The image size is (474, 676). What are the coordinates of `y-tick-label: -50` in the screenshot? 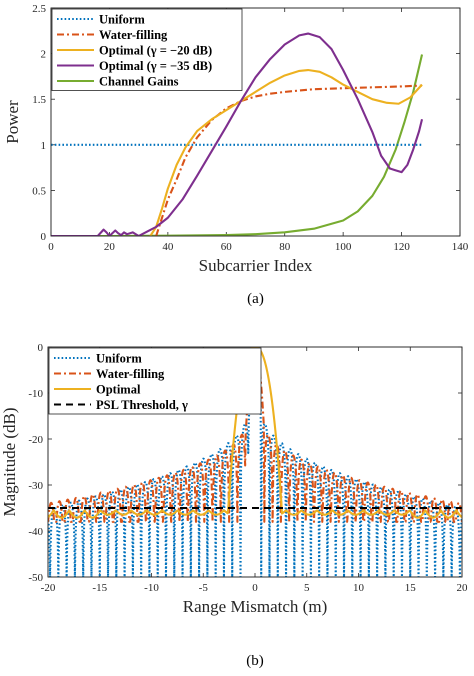 It's located at (35, 578).